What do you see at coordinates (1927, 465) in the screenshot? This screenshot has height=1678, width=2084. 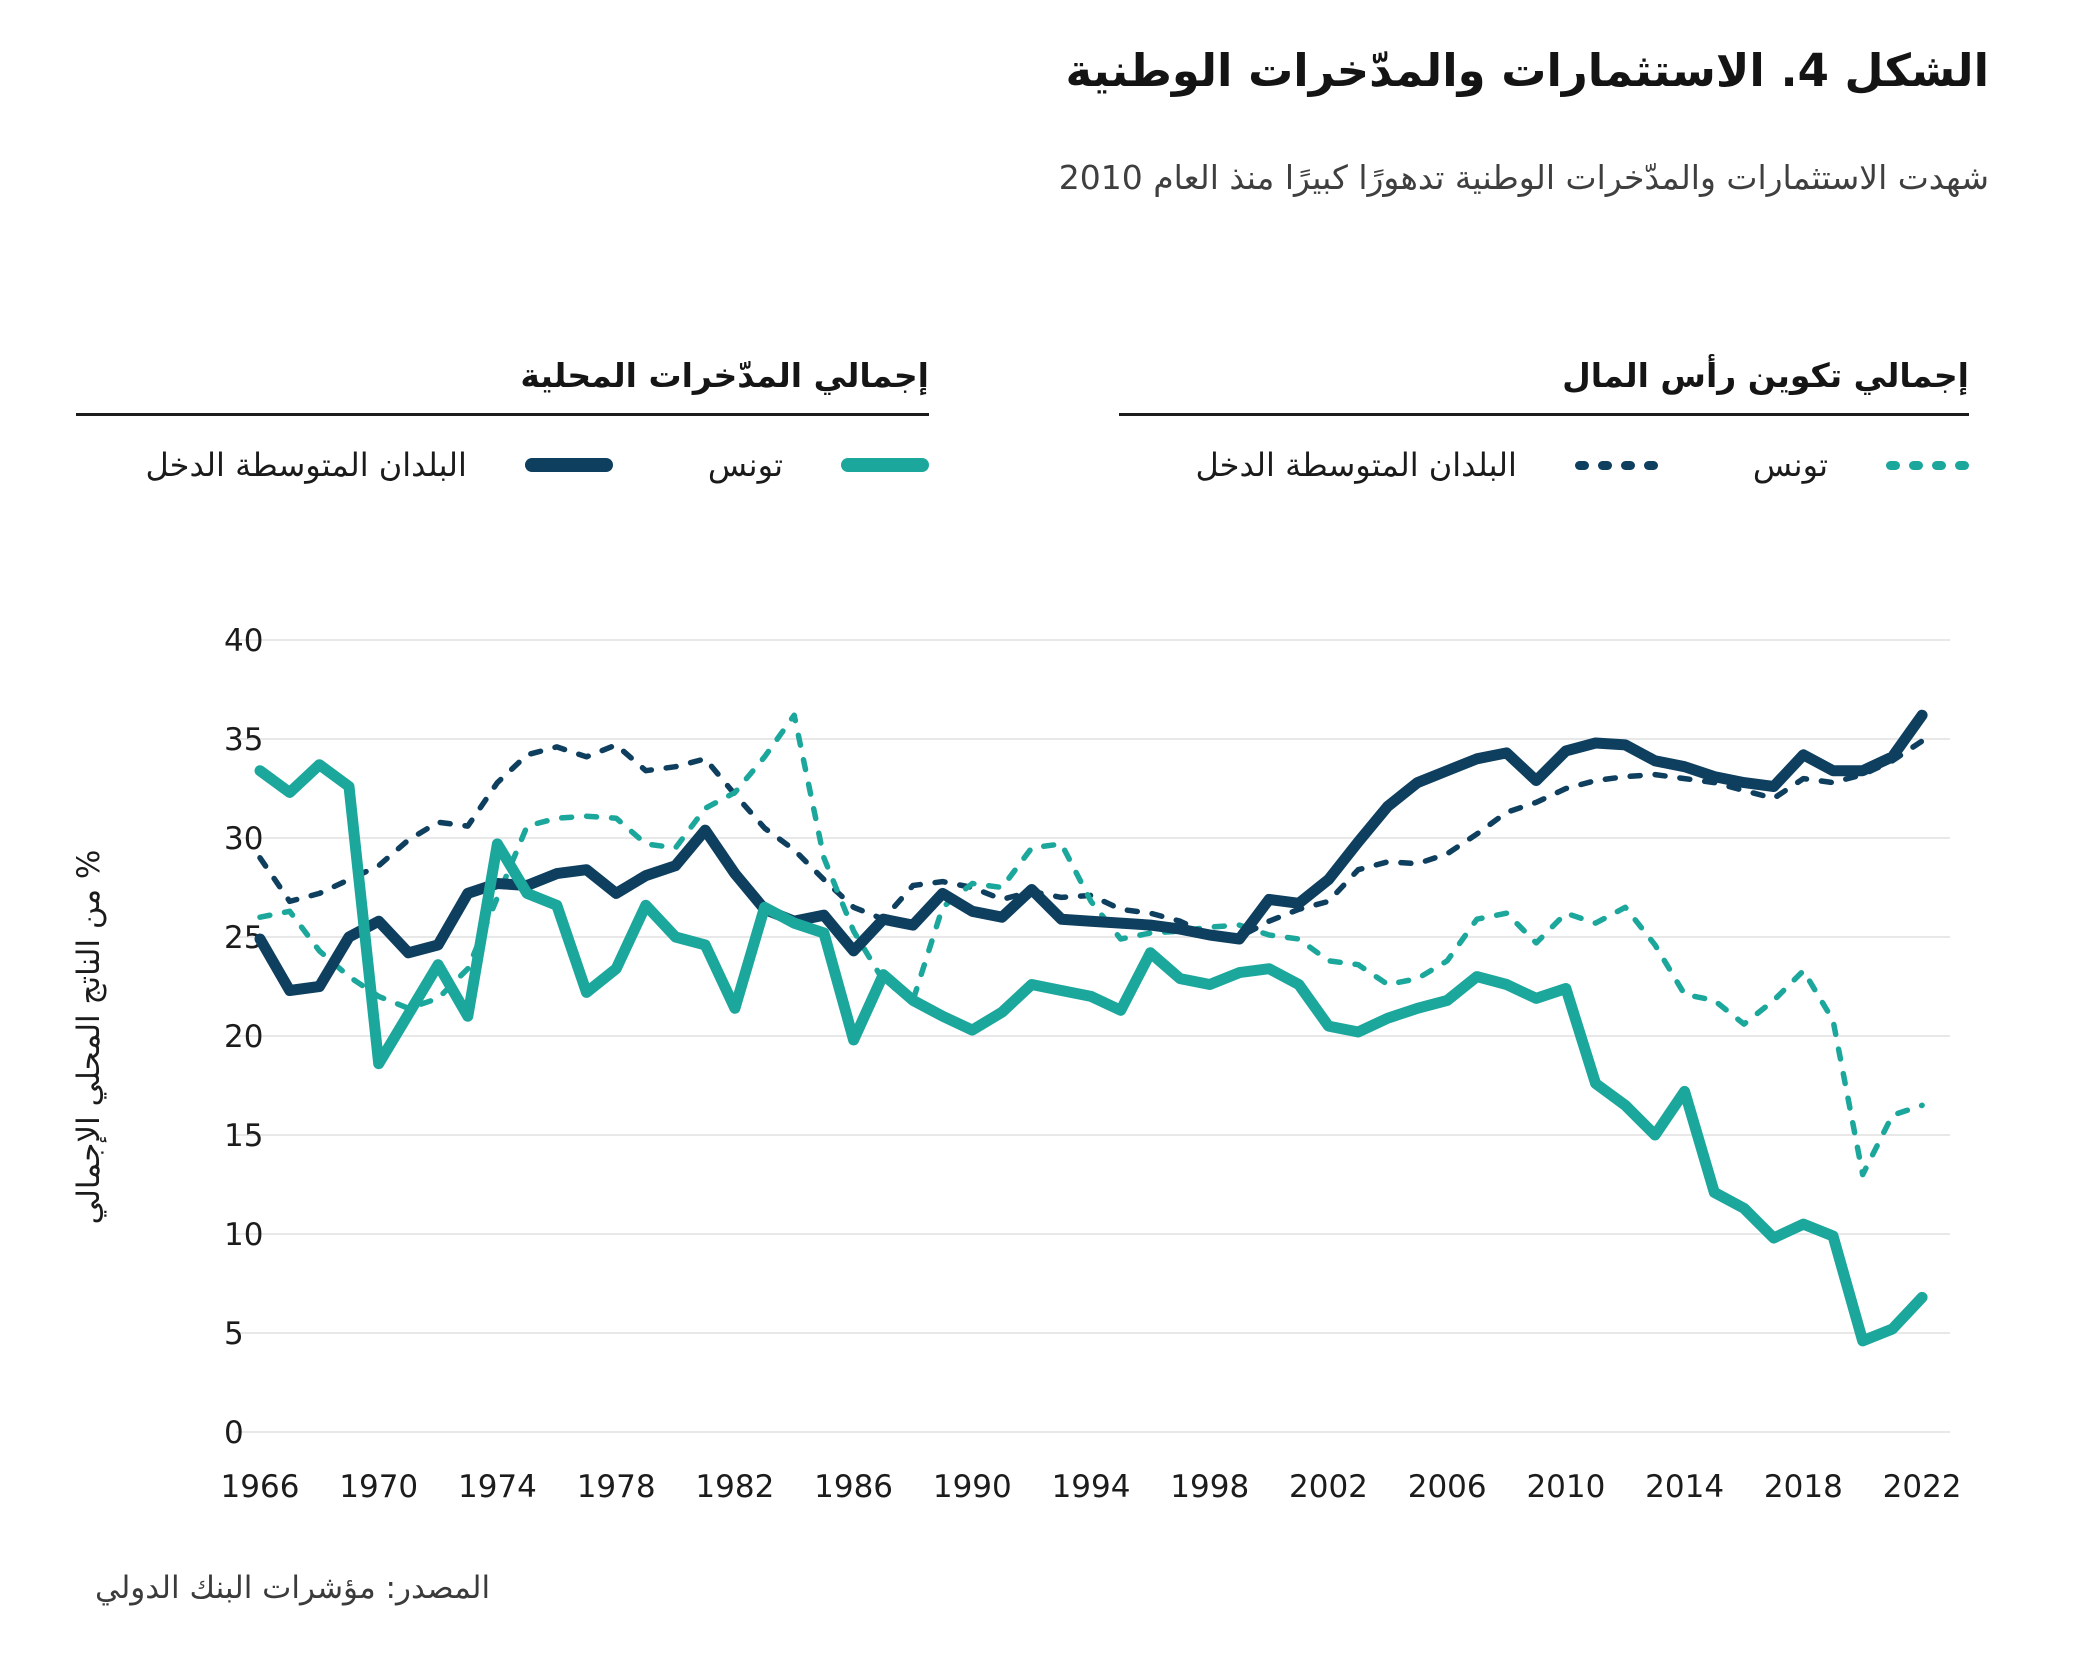 I see `teal-dotted-line-swatch-icon` at bounding box center [1927, 465].